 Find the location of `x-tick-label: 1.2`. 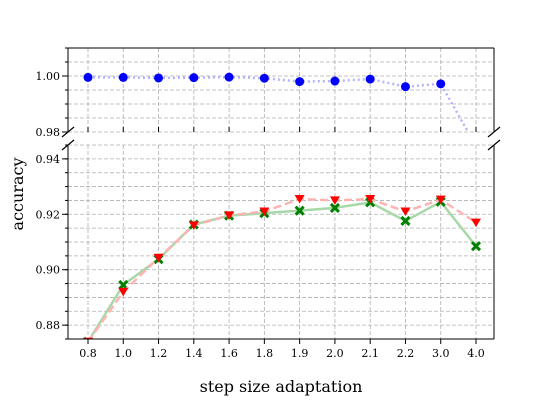

x-tick-label: 1.2 is located at coordinates (159, 353).